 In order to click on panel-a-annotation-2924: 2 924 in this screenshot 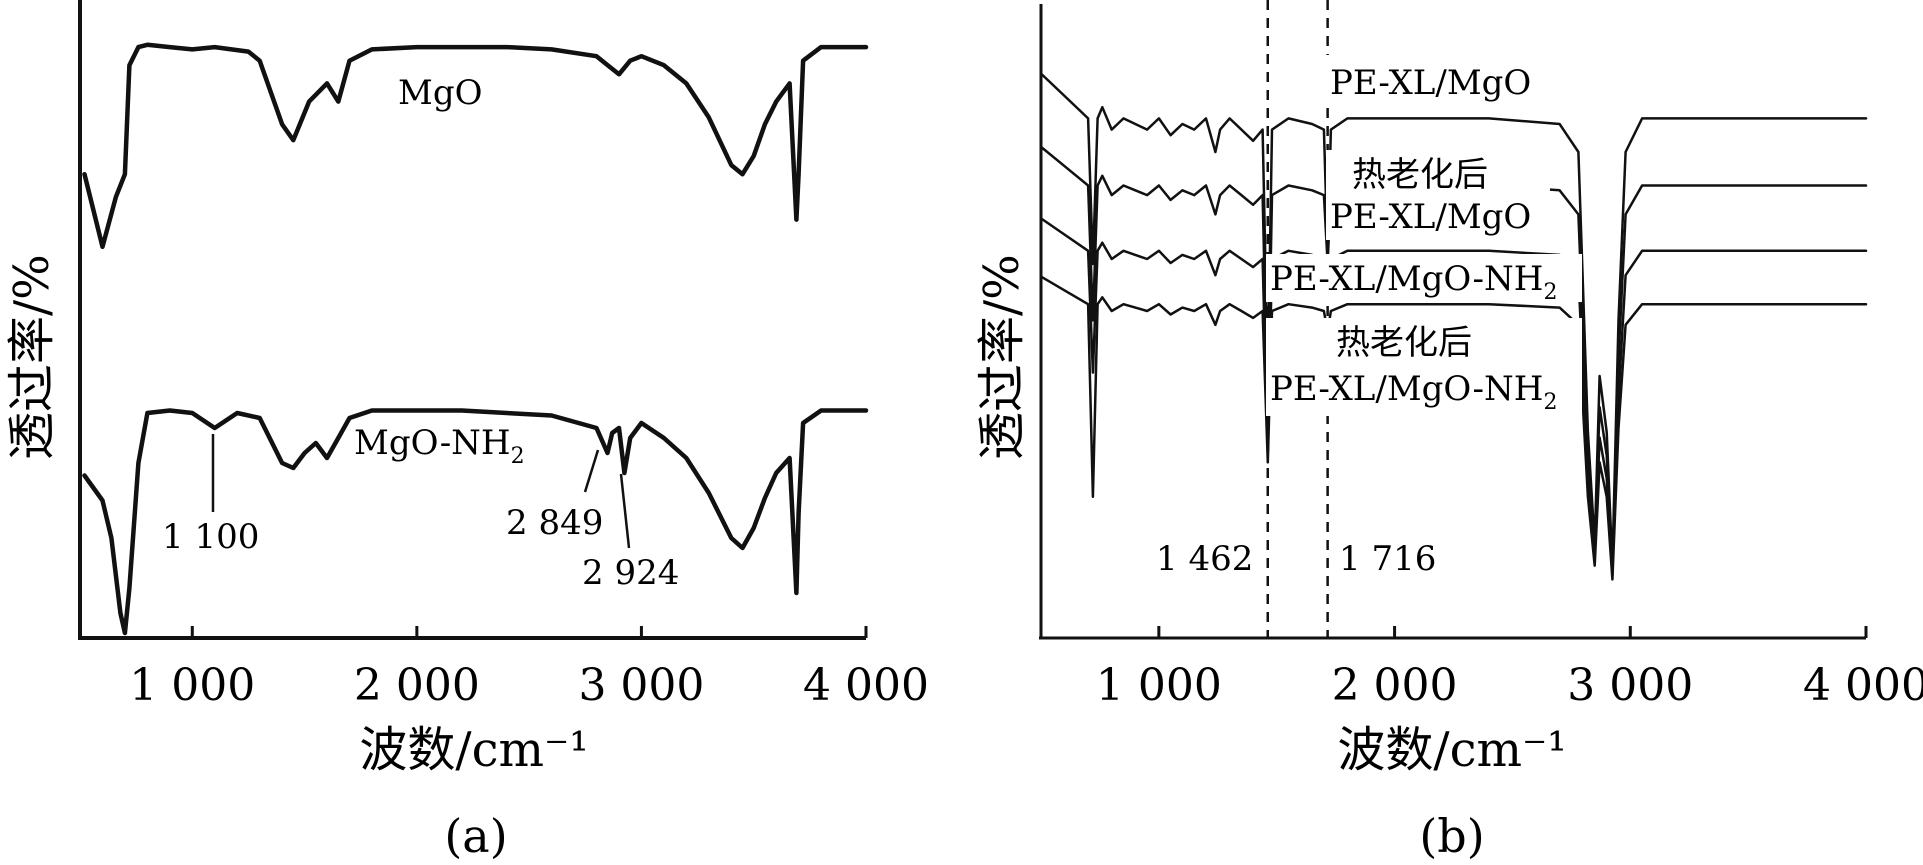, I will do `click(630, 573)`.